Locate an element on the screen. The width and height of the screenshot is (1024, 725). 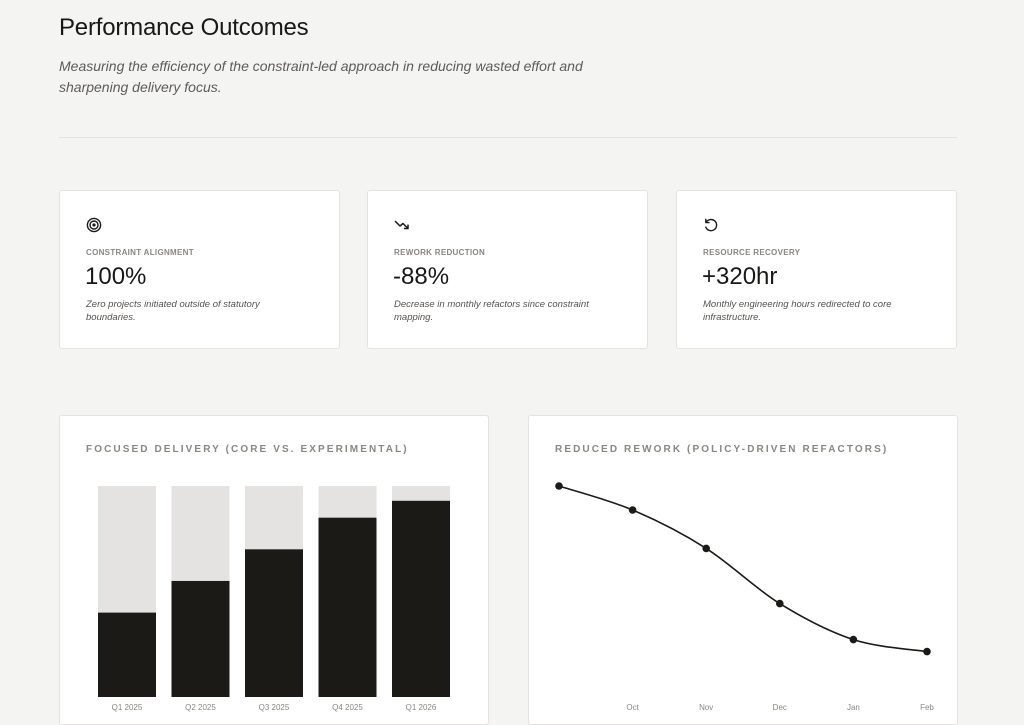
reduced-rework-chart: Oct Nov Dec Jan Feb is located at coordinates (744, 597).